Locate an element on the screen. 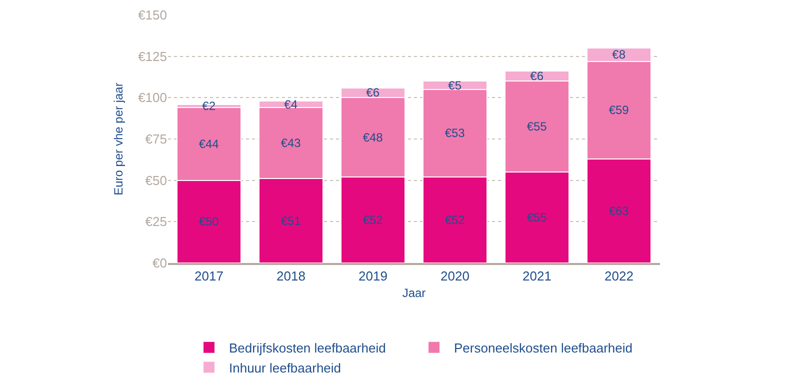  data-label: €51 is located at coordinates (291, 221).